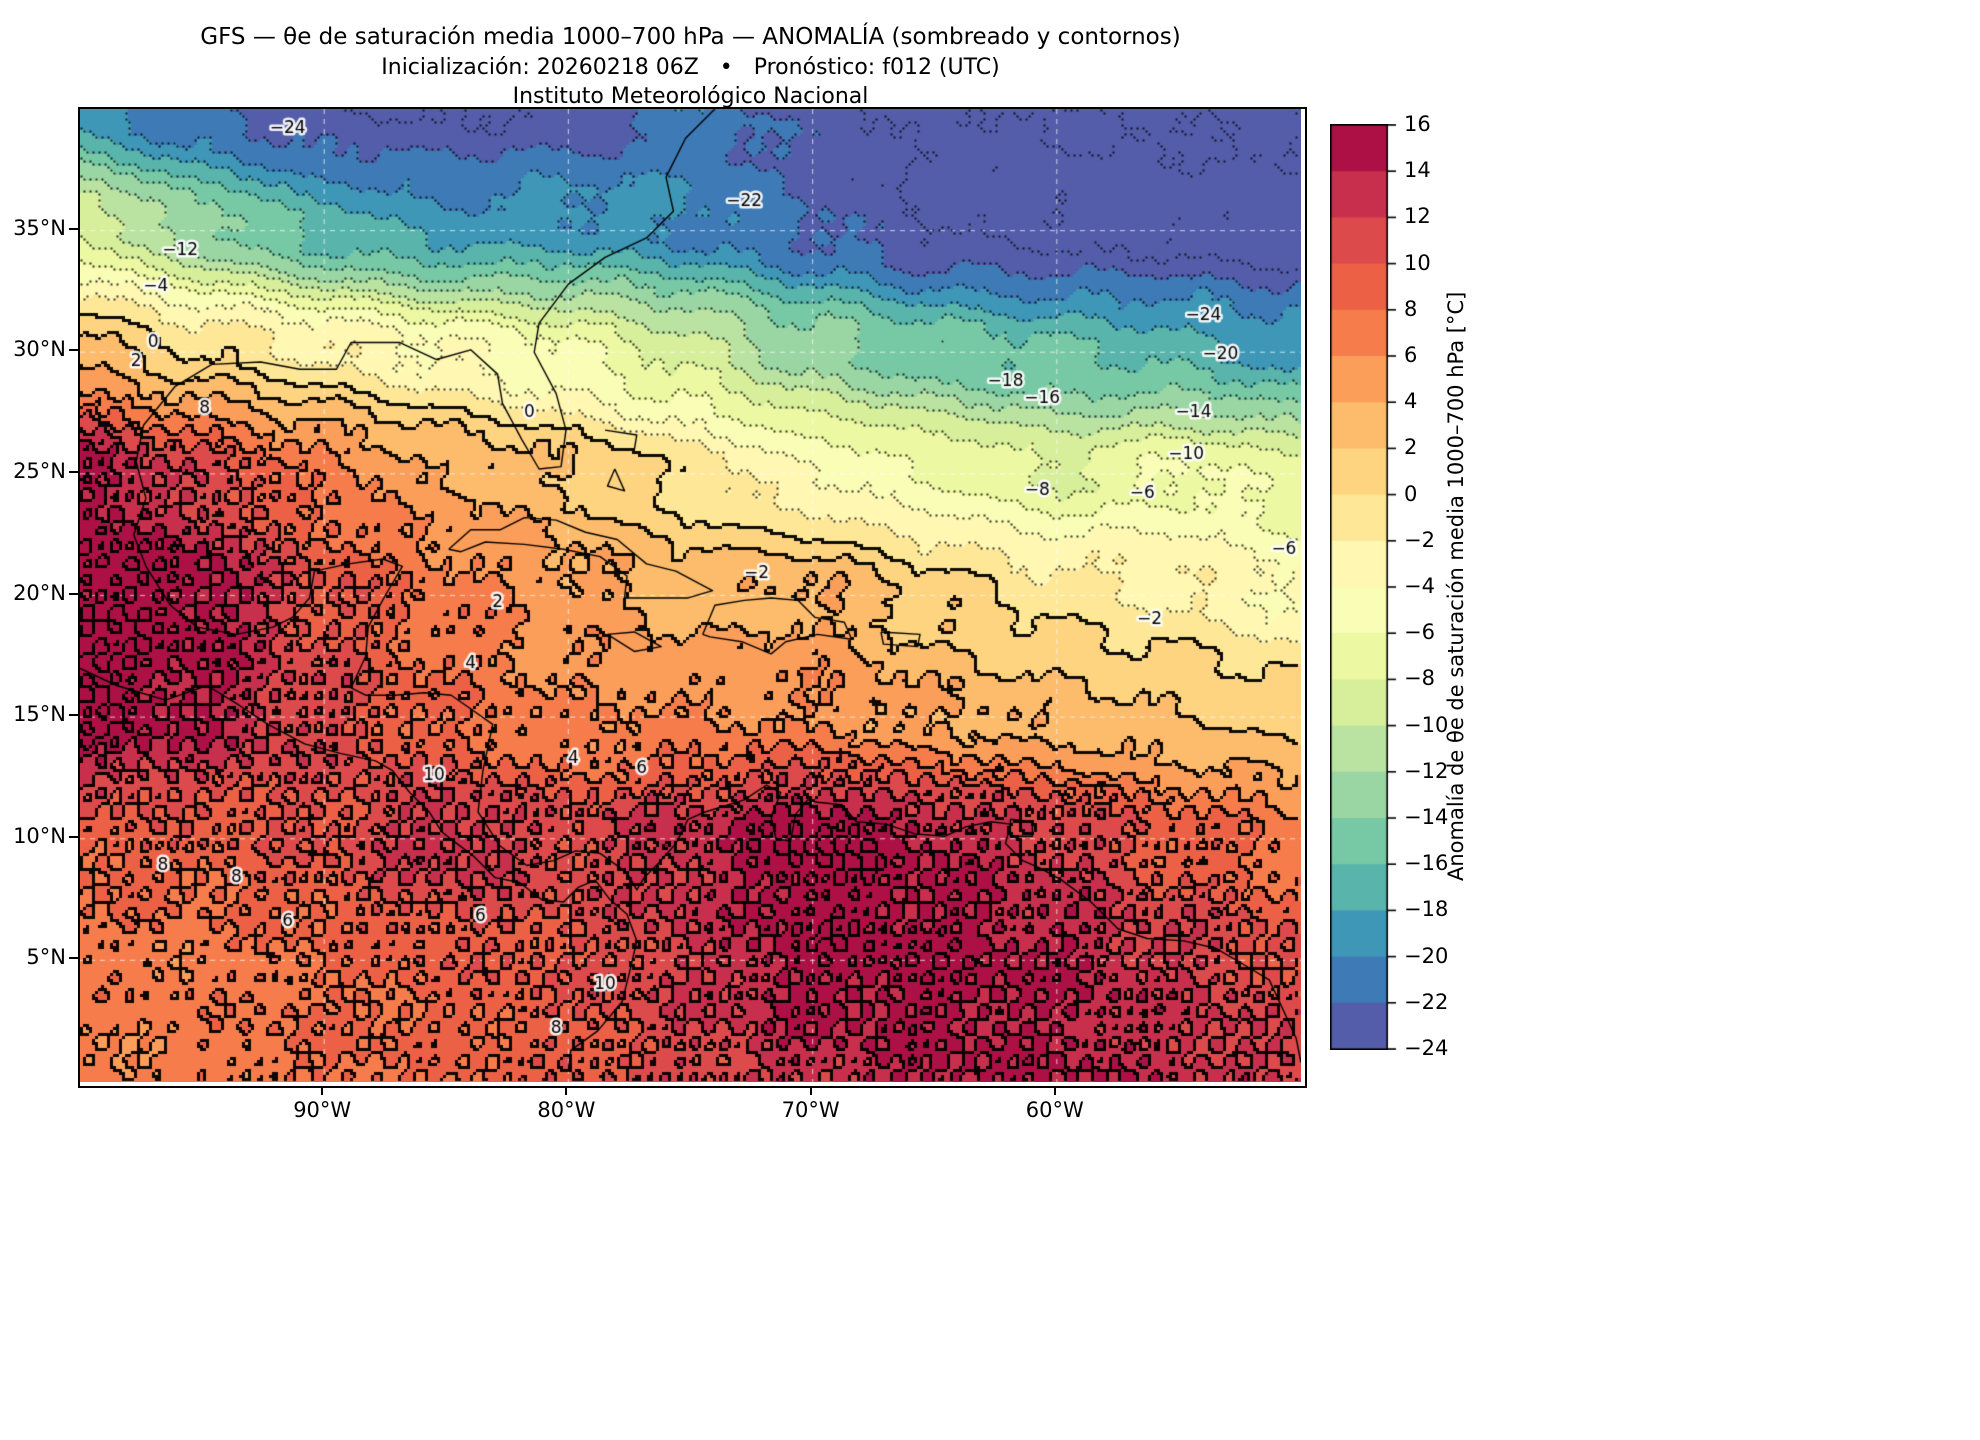 This screenshot has height=1440, width=1980. Describe the element at coordinates (566, 1110) in the screenshot. I see `x-tick-label: 80°W` at that location.